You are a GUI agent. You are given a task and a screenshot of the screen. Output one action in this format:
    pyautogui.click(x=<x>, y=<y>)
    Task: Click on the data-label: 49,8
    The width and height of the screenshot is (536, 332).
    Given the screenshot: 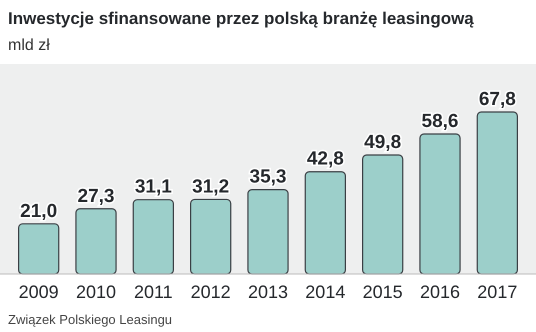 What is the action you would take?
    pyautogui.click(x=383, y=143)
    